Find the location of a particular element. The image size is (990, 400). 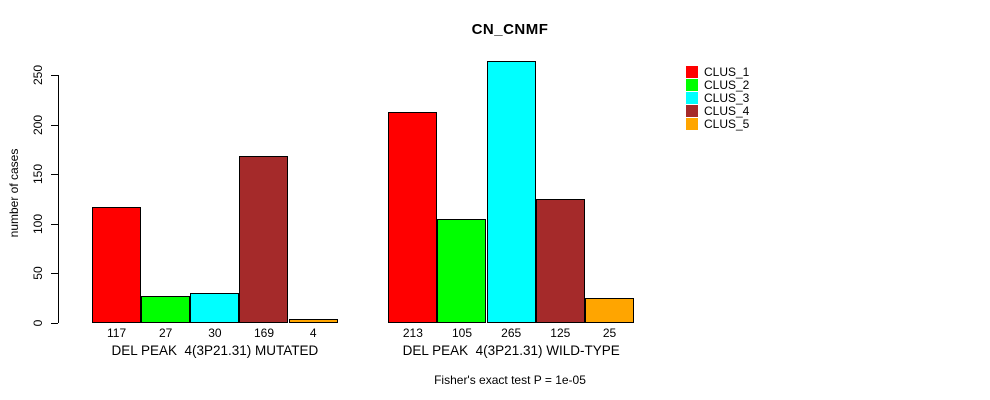

legend-label: CLUS_5 is located at coordinates (727, 124).